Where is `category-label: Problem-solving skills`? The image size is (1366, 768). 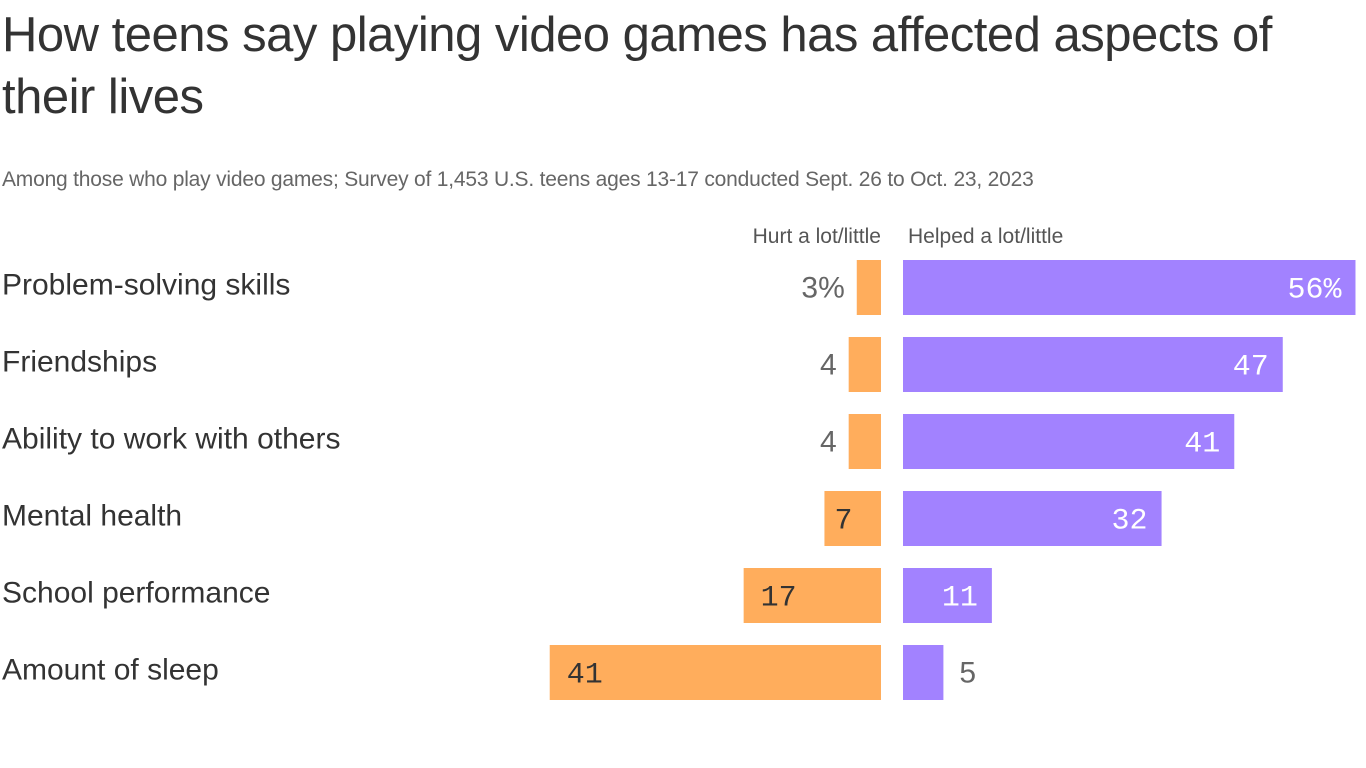 category-label: Problem-solving skills is located at coordinates (146, 285).